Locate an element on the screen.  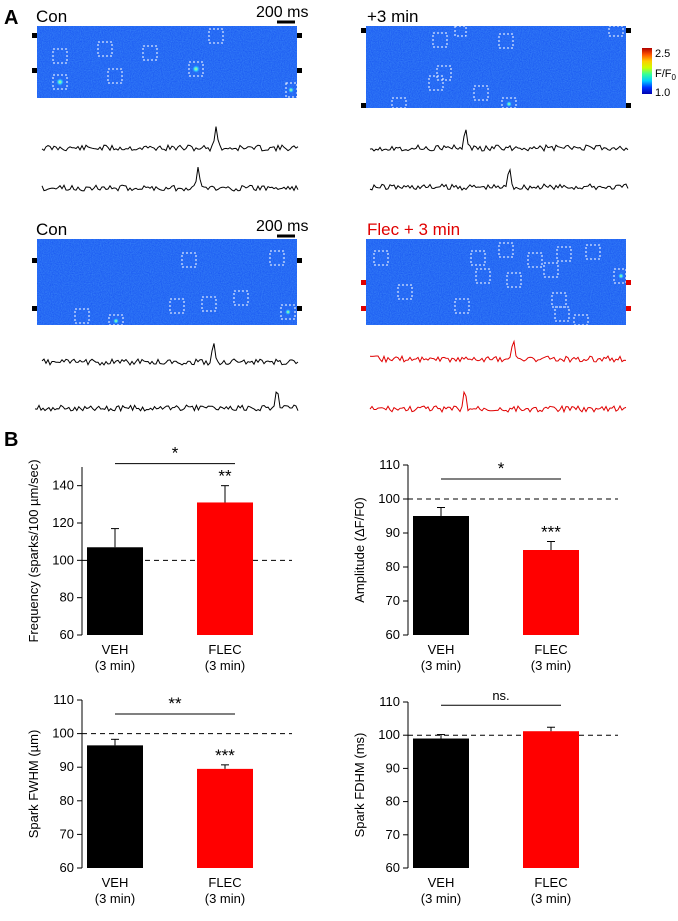
marker-3c is located at coordinates (299, 260).